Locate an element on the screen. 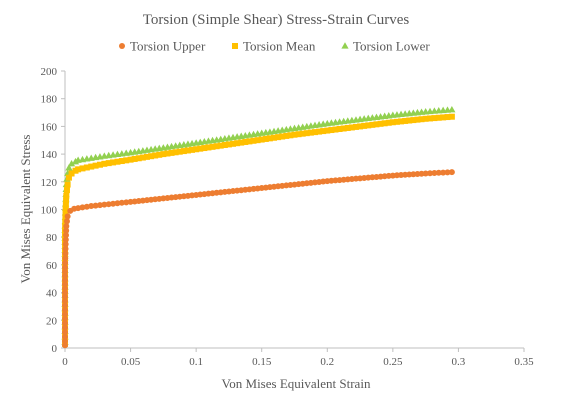 This screenshot has height=403, width=566. x-tick-label: 0.05 is located at coordinates (131, 362).